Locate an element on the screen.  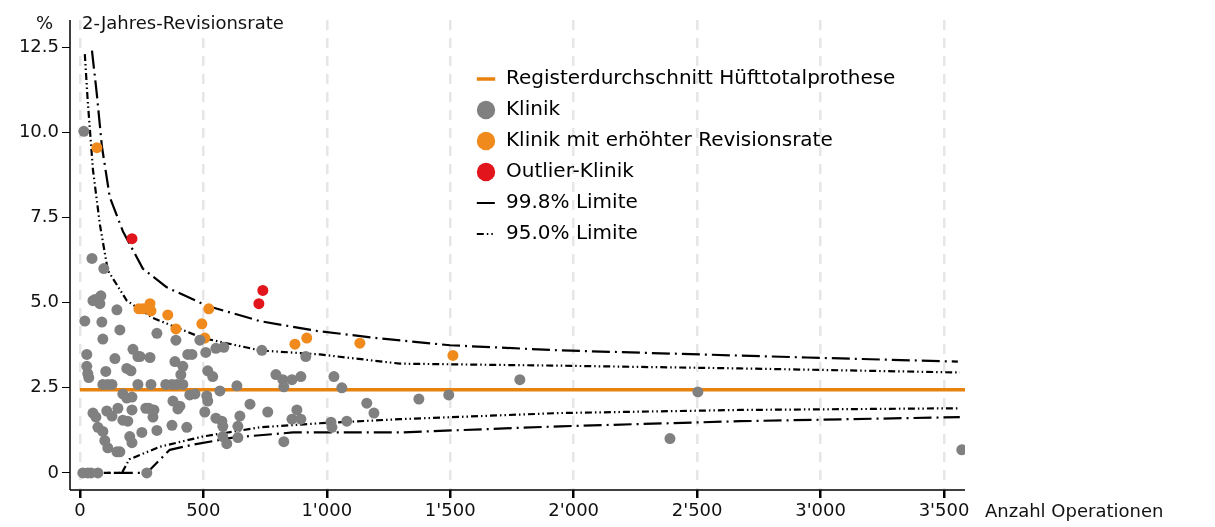
legend-label: Klinik is located at coordinates (533, 108).